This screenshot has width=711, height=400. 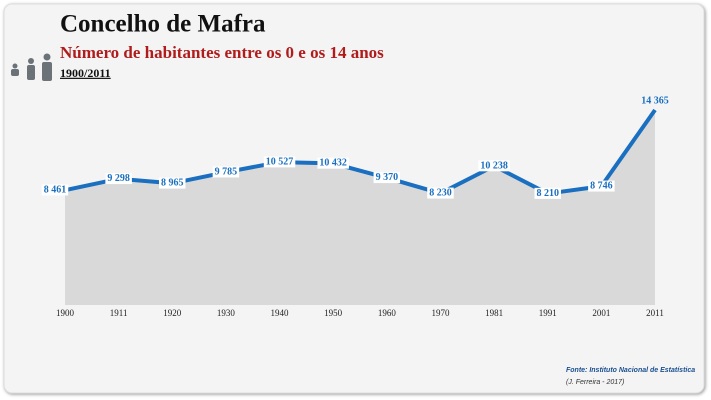 I want to click on value-label: 8 965, so click(x=172, y=183).